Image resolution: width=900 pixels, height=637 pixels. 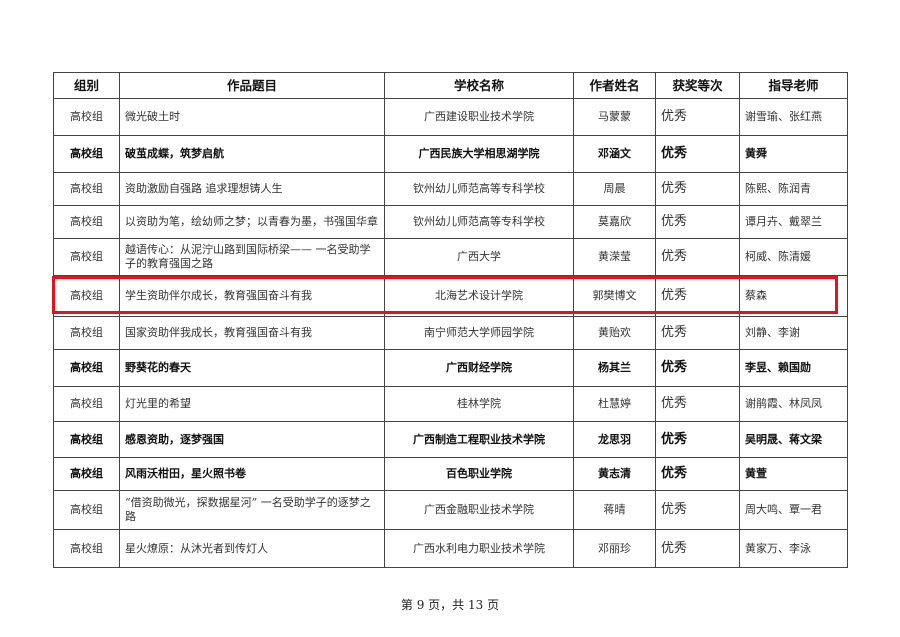 I want to click on cell-author: 蒋晴, so click(x=614, y=510).